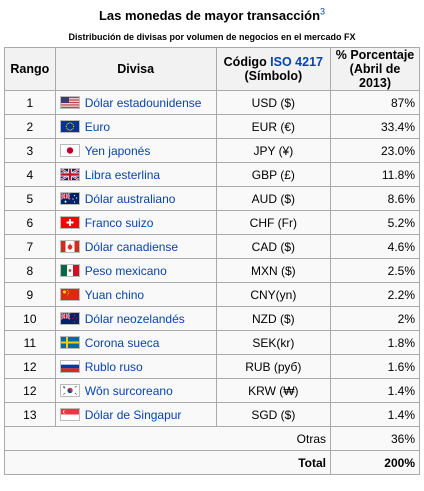 The image size is (424, 491). Describe the element at coordinates (273, 198) in the screenshot. I see `code-cell: AUD ($)` at that location.